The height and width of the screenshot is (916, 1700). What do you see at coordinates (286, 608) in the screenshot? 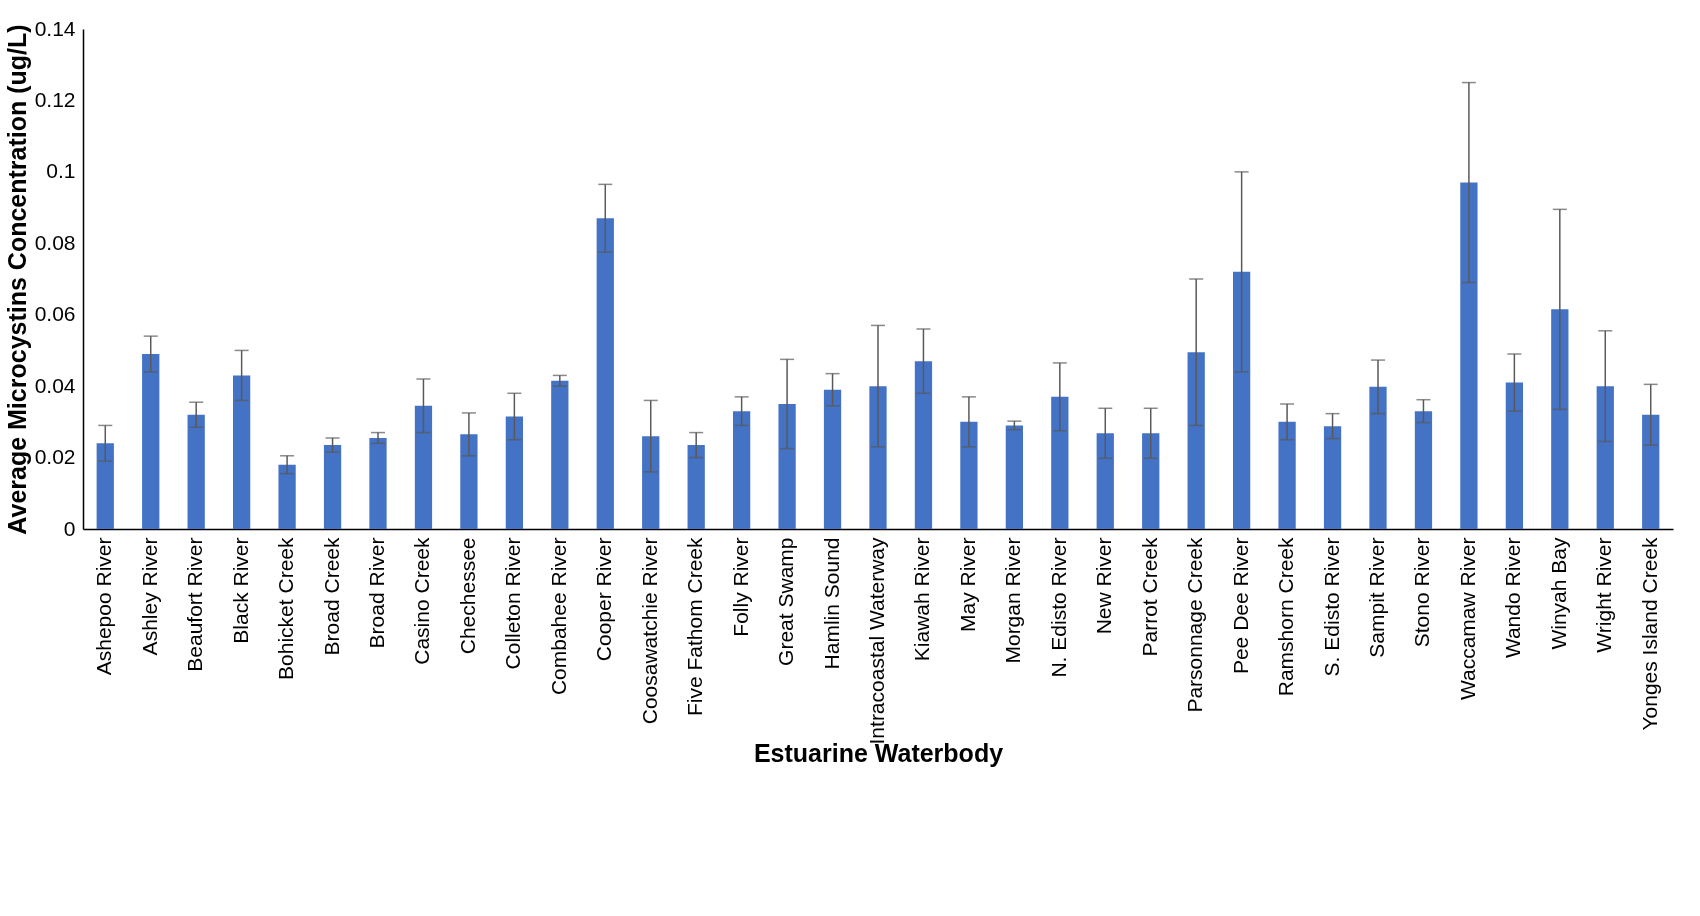
I see `x-tick-label: Bohicket Creek` at bounding box center [286, 608].